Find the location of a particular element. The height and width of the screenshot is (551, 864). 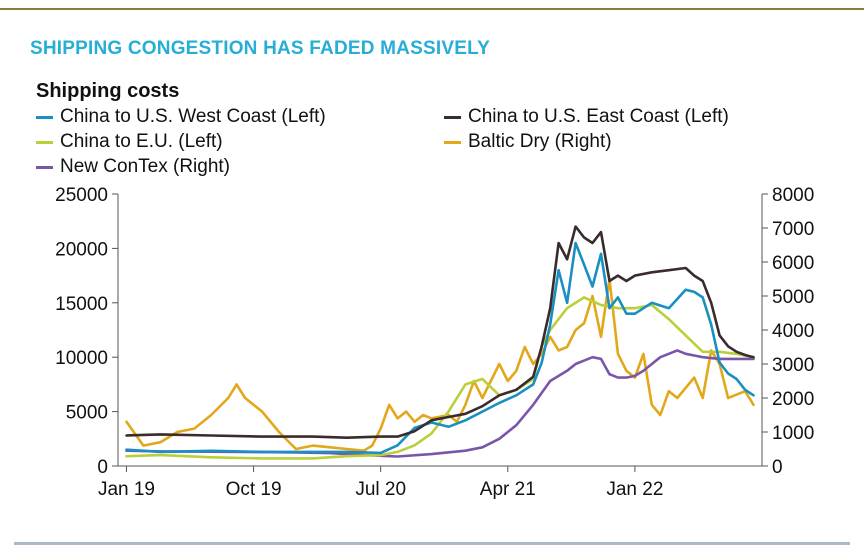

y-right-tick-label: 2000 is located at coordinates (793, 399).